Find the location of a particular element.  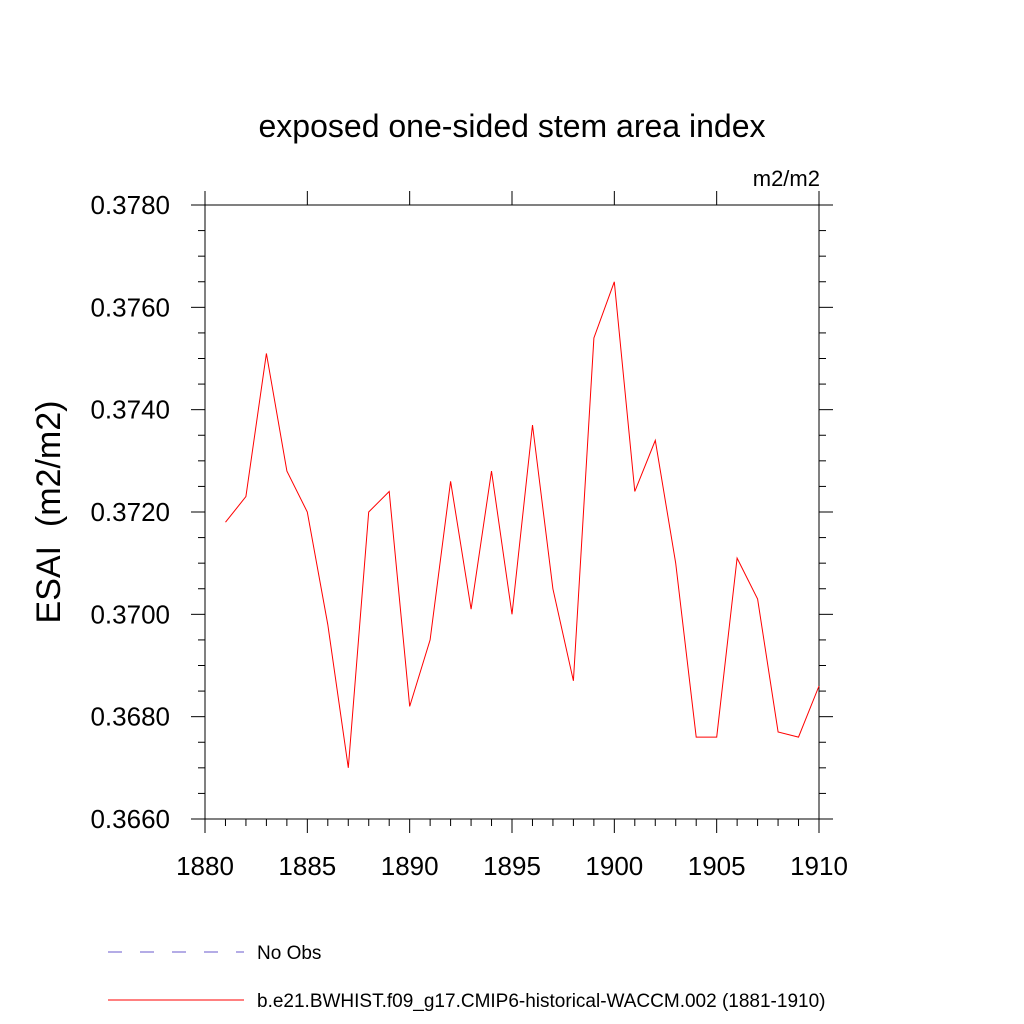

y-tick-label: 0.3680 is located at coordinates (130, 717).